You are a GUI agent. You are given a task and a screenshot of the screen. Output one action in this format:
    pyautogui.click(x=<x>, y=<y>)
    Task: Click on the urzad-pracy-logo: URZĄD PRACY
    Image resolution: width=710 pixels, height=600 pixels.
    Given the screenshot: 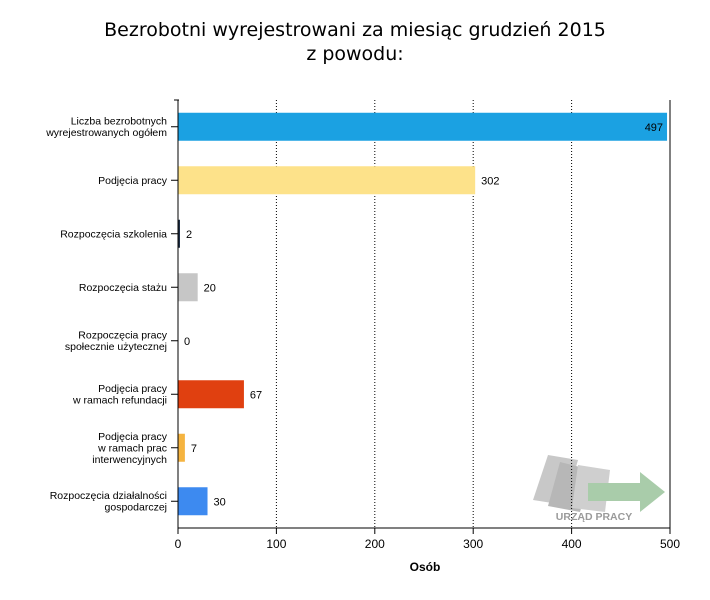 What is the action you would take?
    pyautogui.click(x=599, y=489)
    